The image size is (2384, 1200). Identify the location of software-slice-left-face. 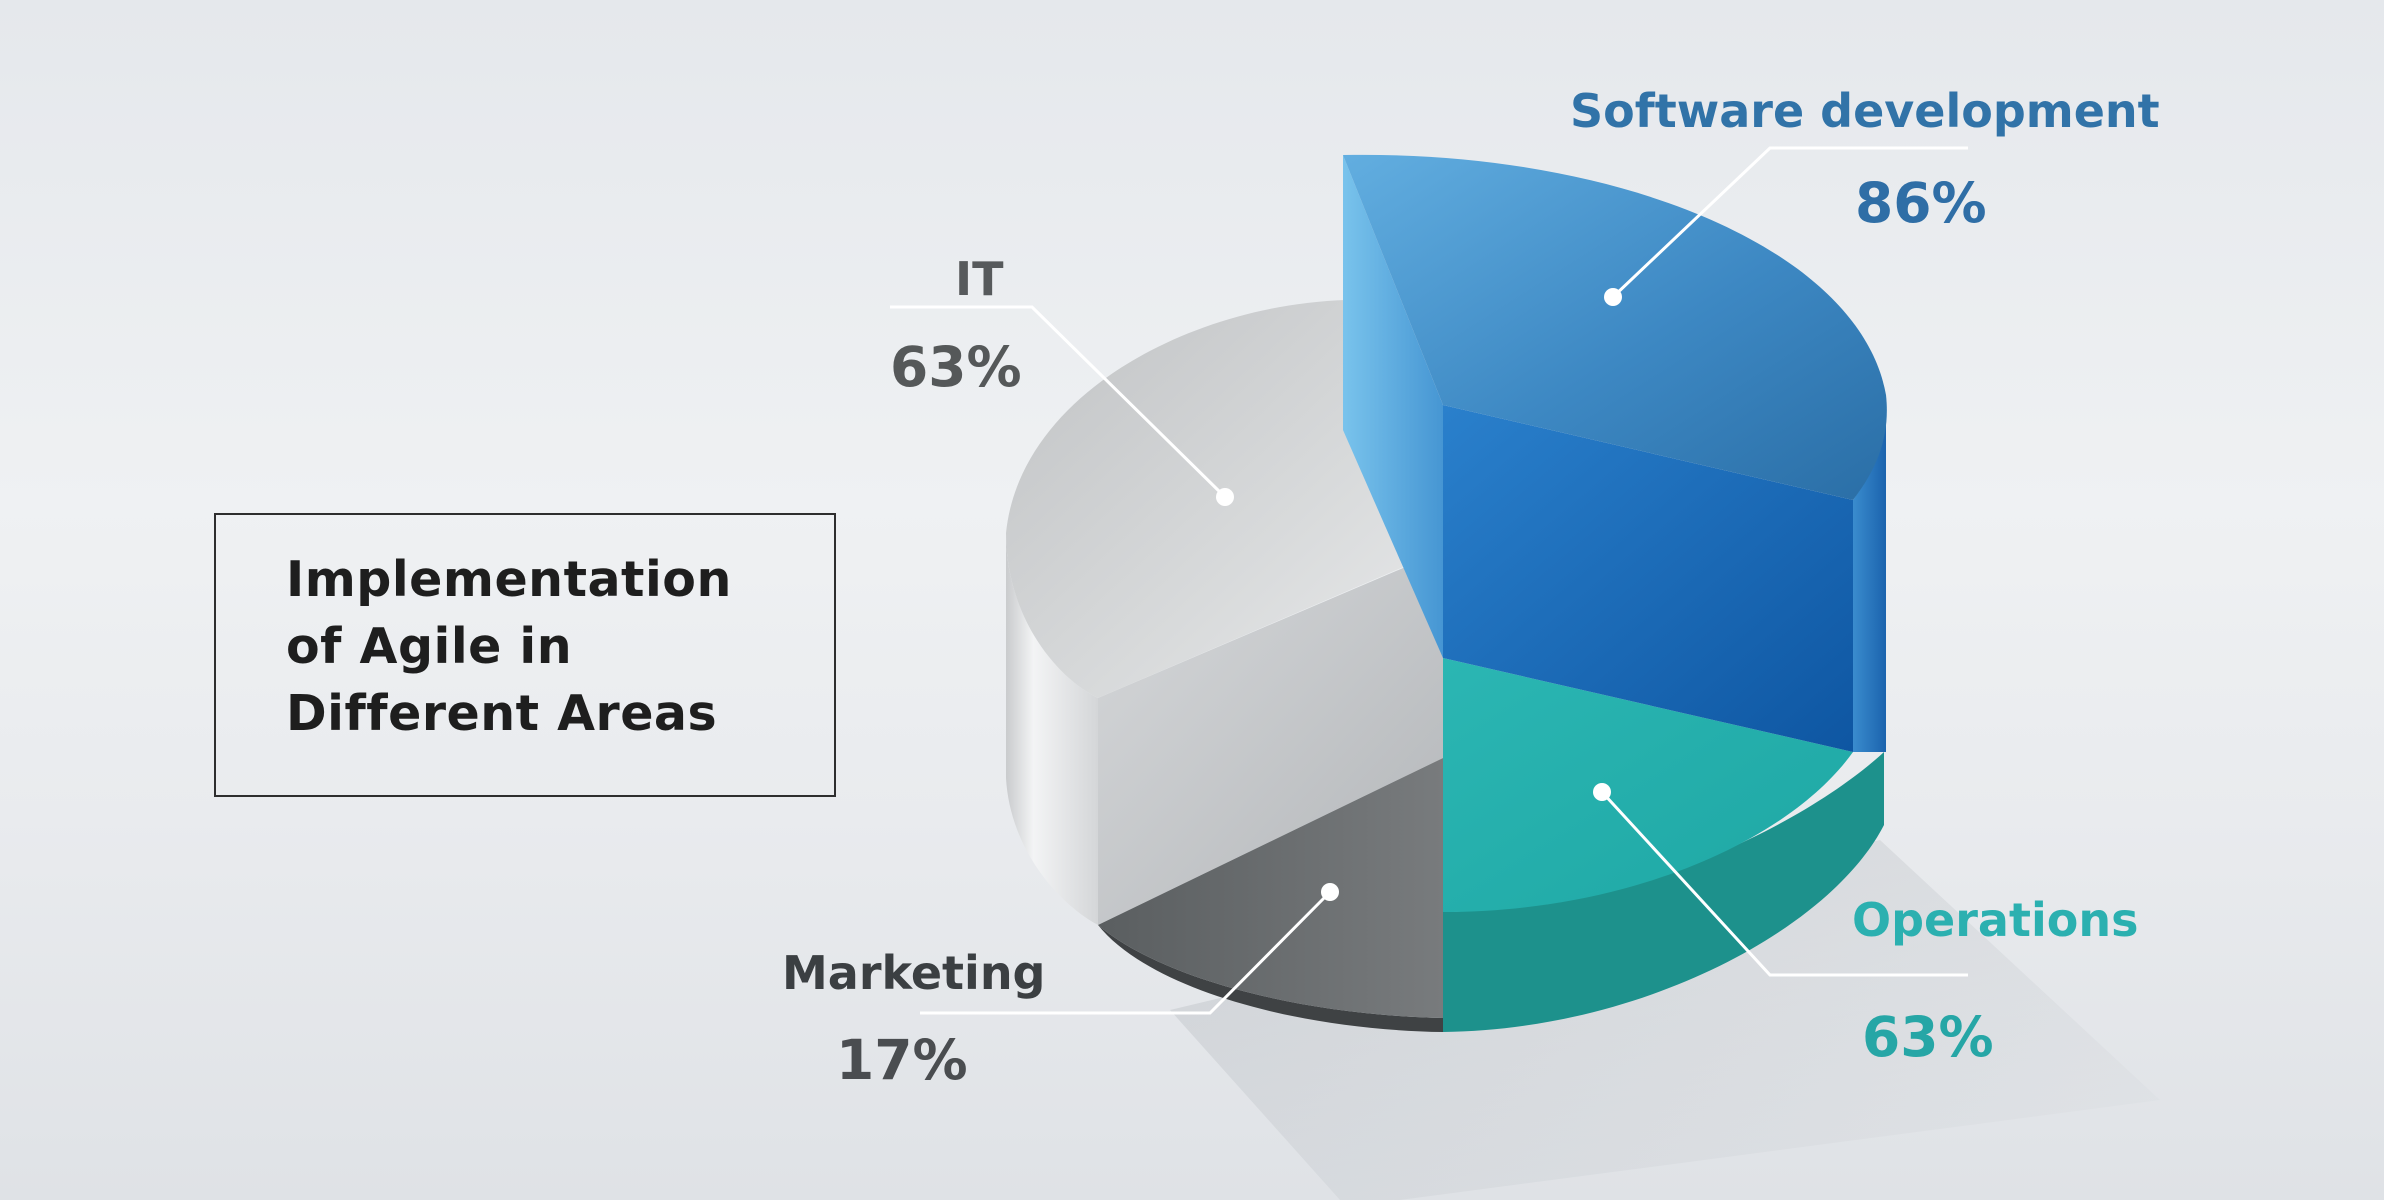
(1393, 406).